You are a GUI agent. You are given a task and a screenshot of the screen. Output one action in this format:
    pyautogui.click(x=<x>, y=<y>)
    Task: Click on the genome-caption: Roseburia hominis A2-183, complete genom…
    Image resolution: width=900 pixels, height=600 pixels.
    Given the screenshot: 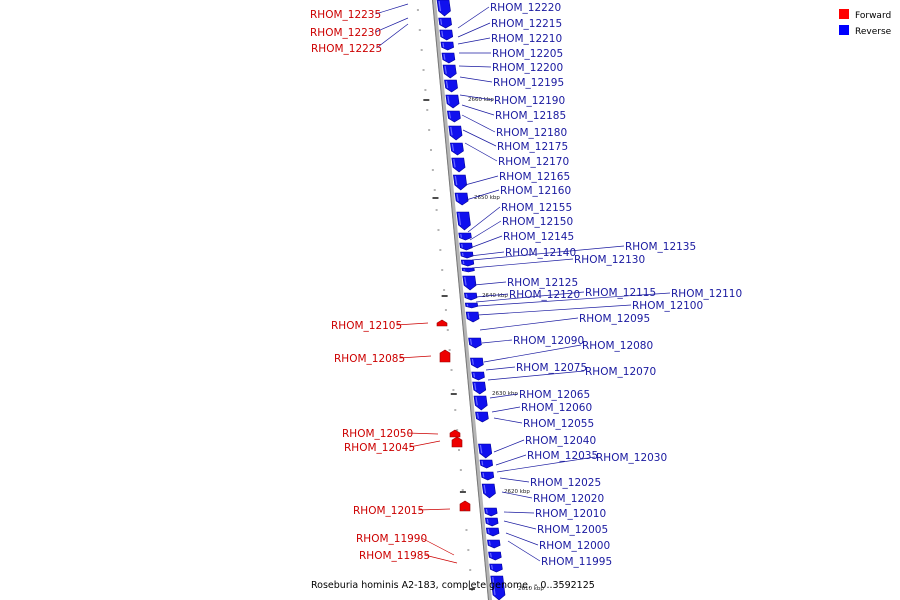 What is the action you would take?
    pyautogui.click(x=453, y=585)
    